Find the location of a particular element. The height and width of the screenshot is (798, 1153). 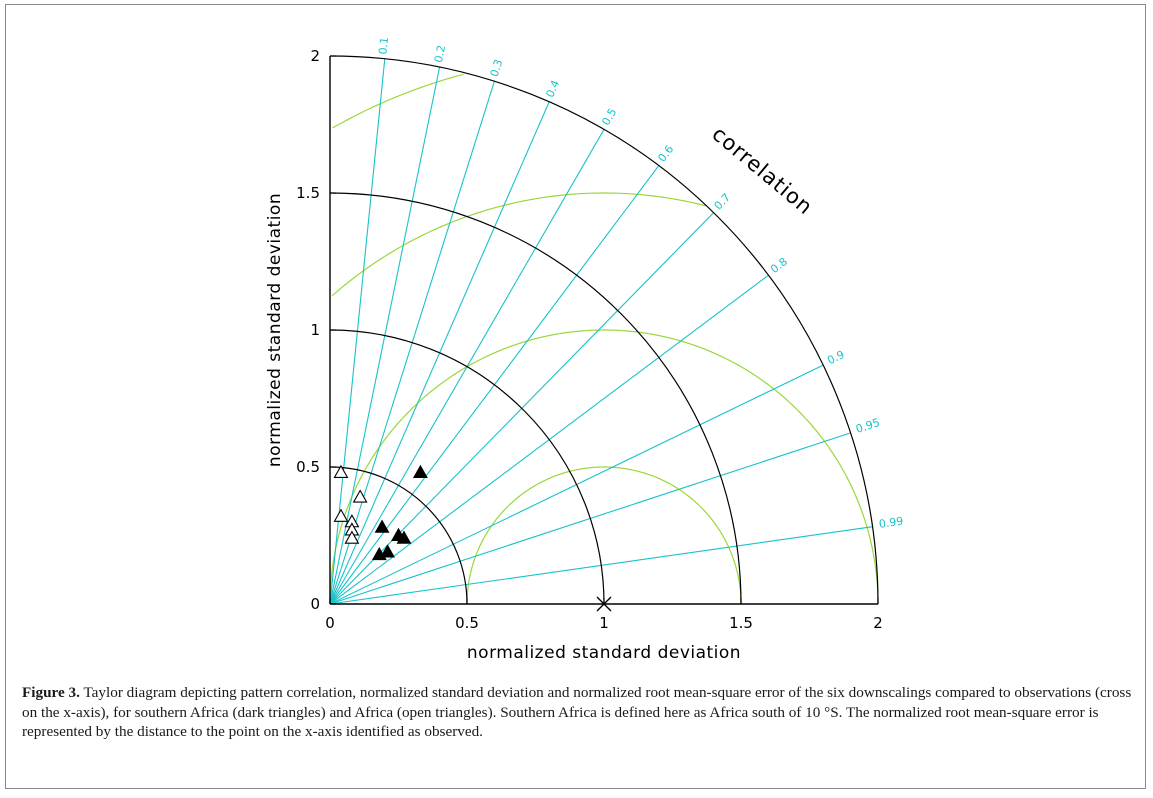

correlation-tick-label: 0.5 is located at coordinates (609, 117).